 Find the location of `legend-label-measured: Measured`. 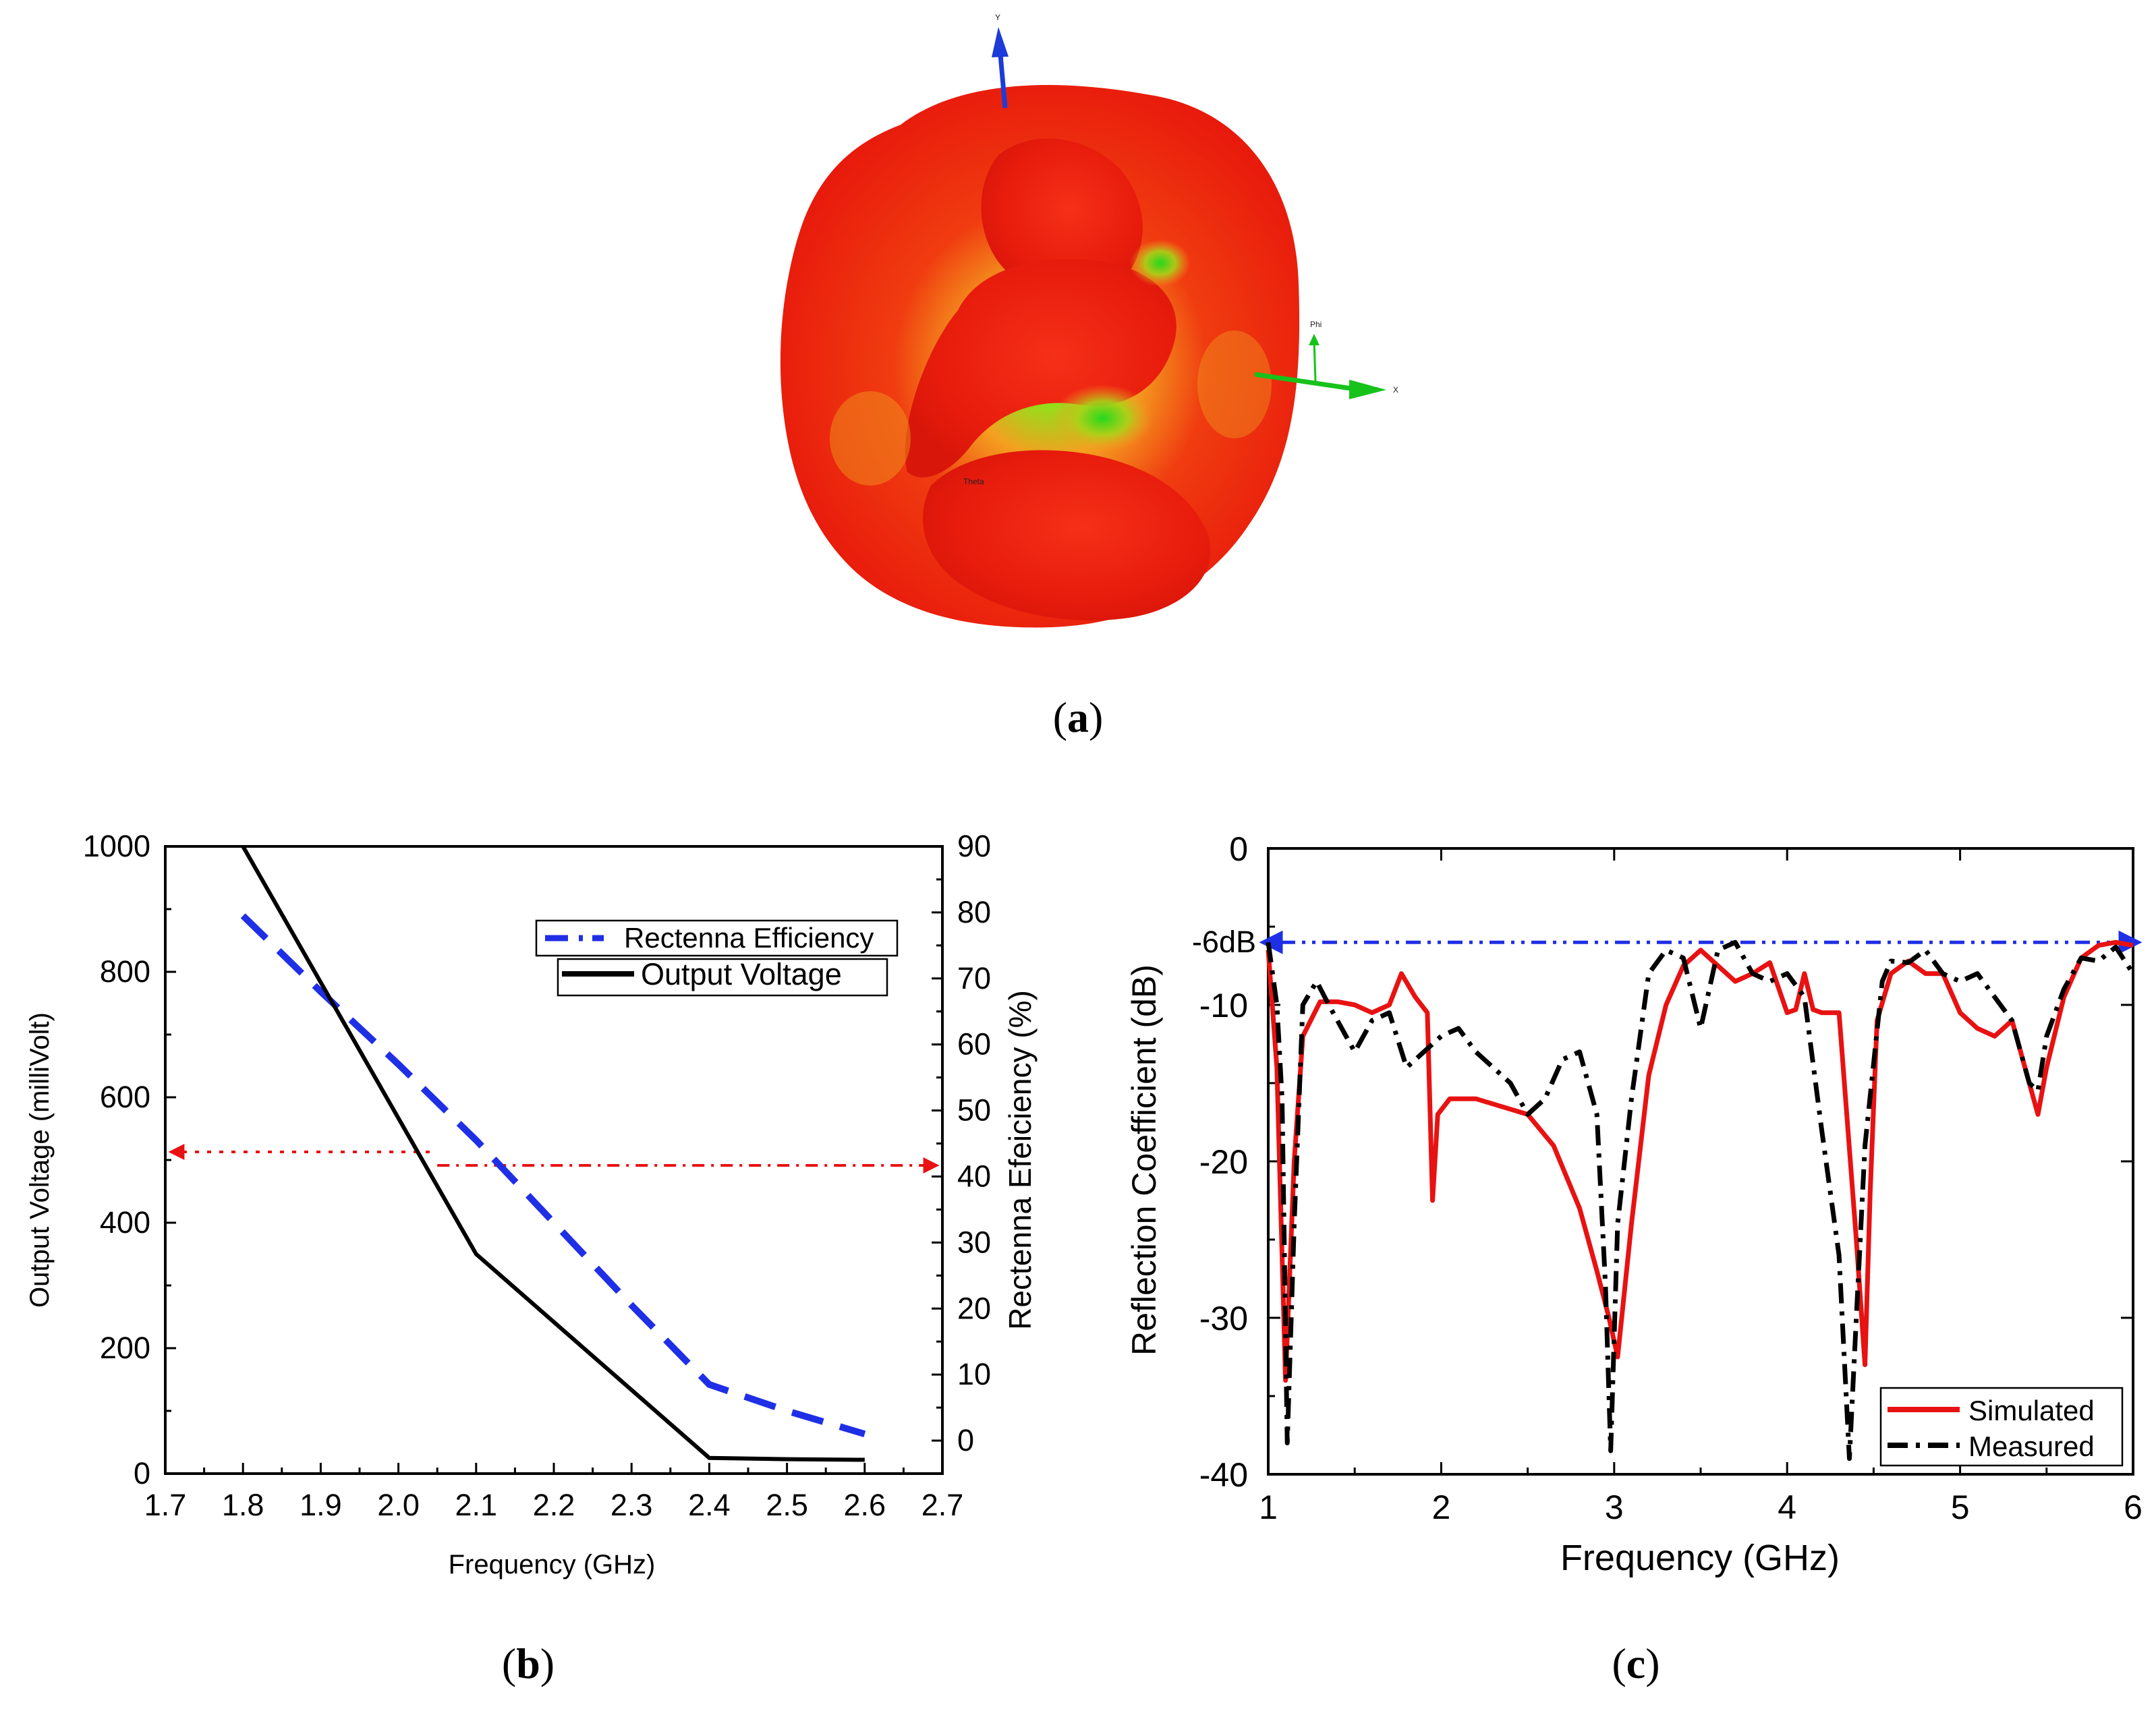

legend-label-measured: Measured is located at coordinates (2031, 1446).